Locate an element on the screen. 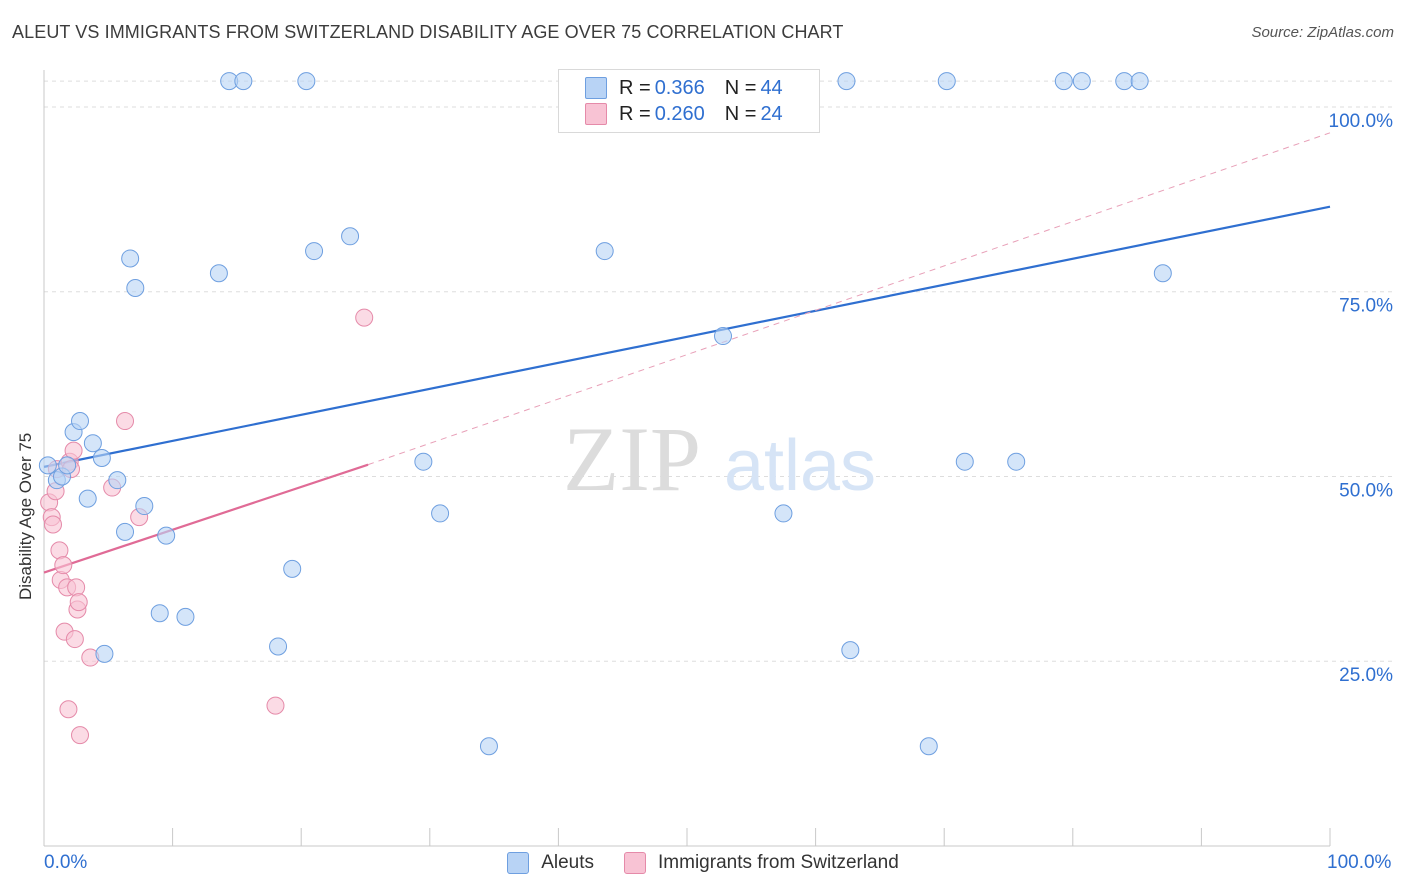 This screenshot has width=1406, height=892. y-tick-labels: 25.0% 50.0% 75.0% 100.0% is located at coordinates (1361, 398).